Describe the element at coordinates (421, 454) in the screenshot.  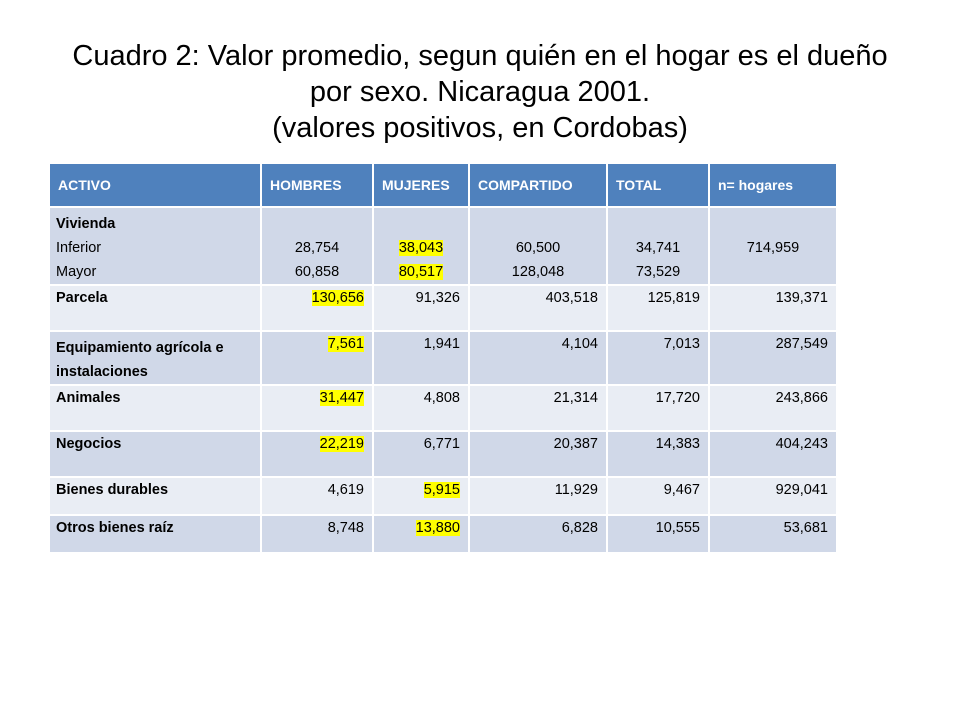
I see `cell-mujeres: 6,771` at that location.